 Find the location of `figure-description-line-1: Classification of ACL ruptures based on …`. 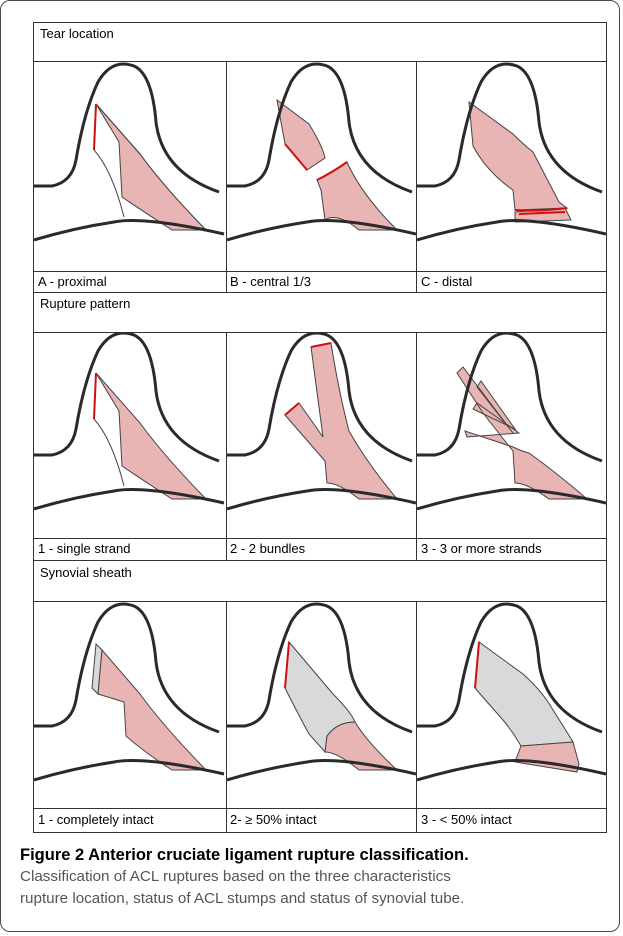

figure-description-line-1: Classification of ACL ruptures based on … is located at coordinates (235, 876).